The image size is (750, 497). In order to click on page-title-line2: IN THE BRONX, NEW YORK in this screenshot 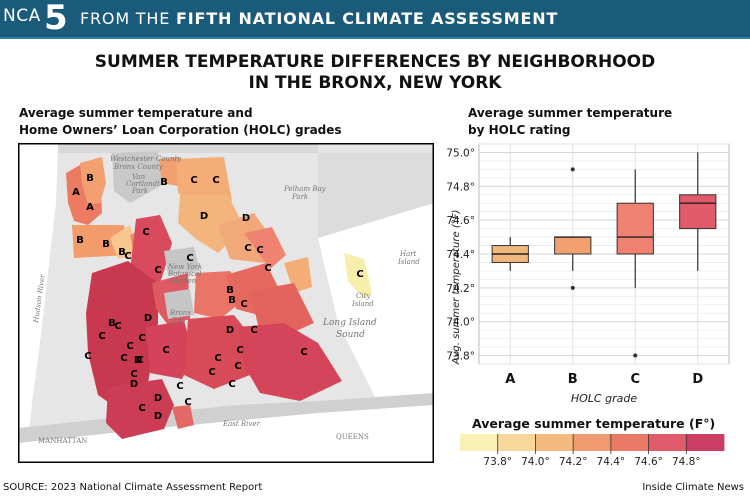, I will do `click(375, 83)`.